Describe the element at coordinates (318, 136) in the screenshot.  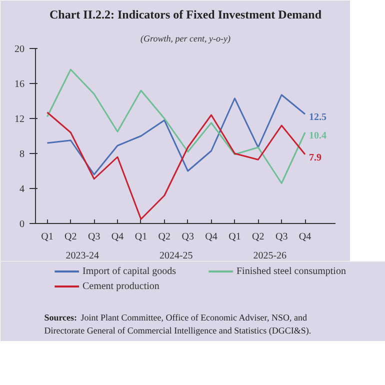
I see `data-label: 10.4` at that location.